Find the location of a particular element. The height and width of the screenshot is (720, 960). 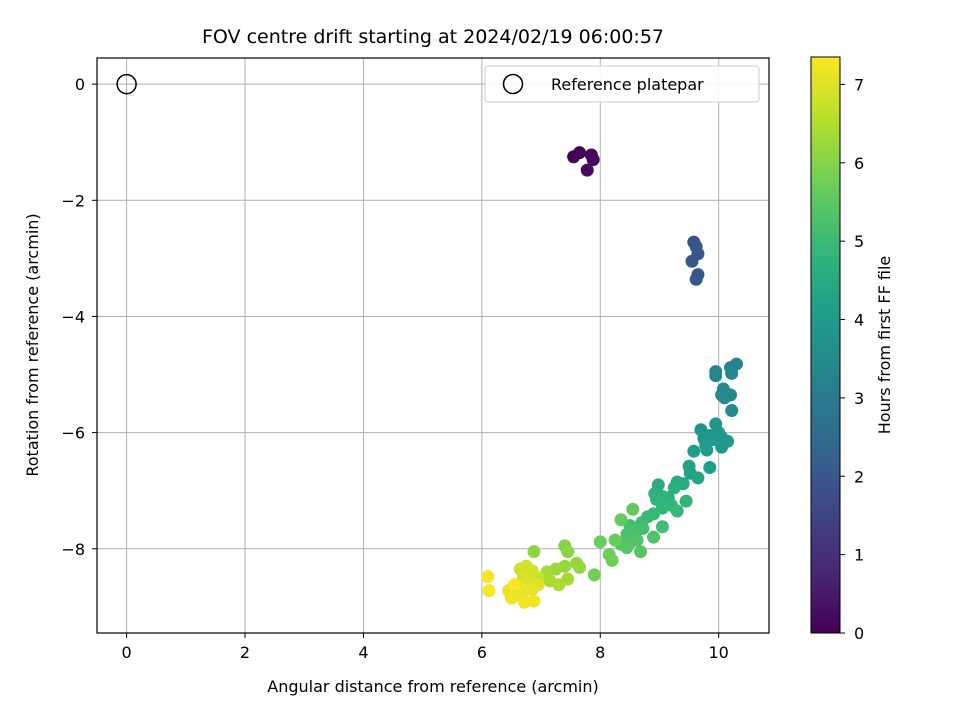

y-axis-label: Rotation from reference (arcmin) is located at coordinates (32, 344).